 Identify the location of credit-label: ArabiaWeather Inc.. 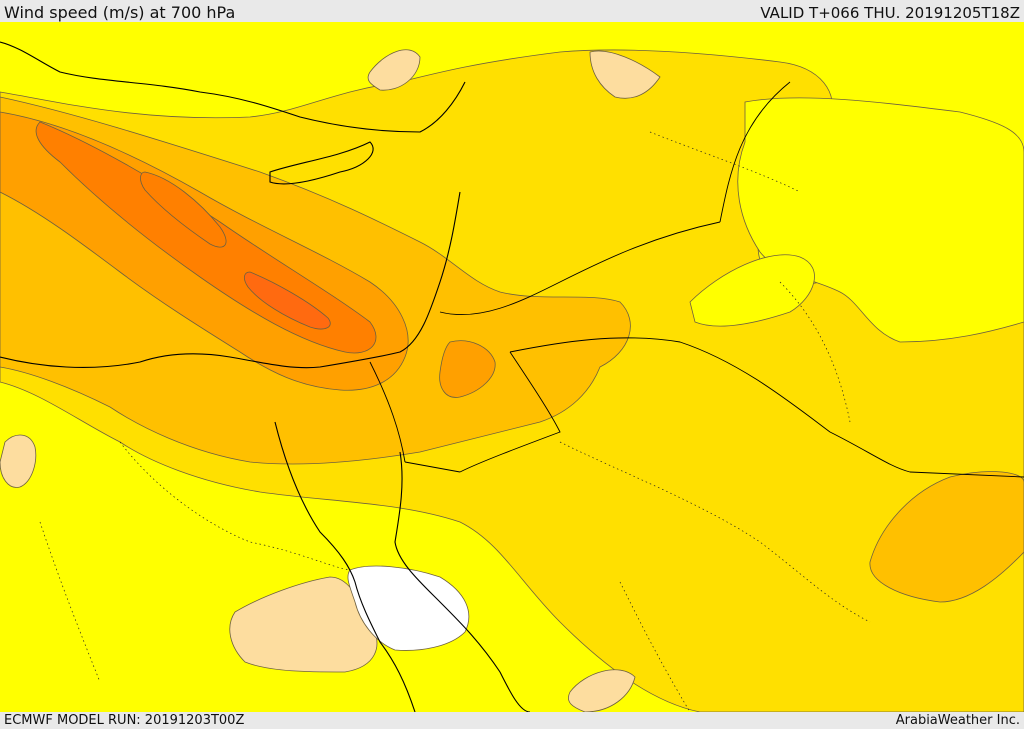
(957, 720).